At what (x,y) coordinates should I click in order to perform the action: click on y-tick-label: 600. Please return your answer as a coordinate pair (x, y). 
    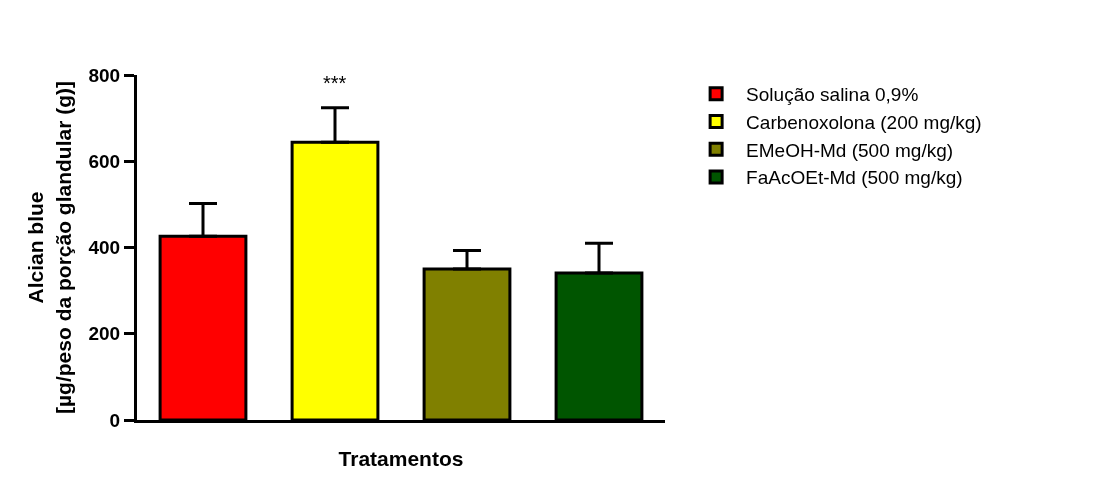
    Looking at the image, I should click on (104, 161).